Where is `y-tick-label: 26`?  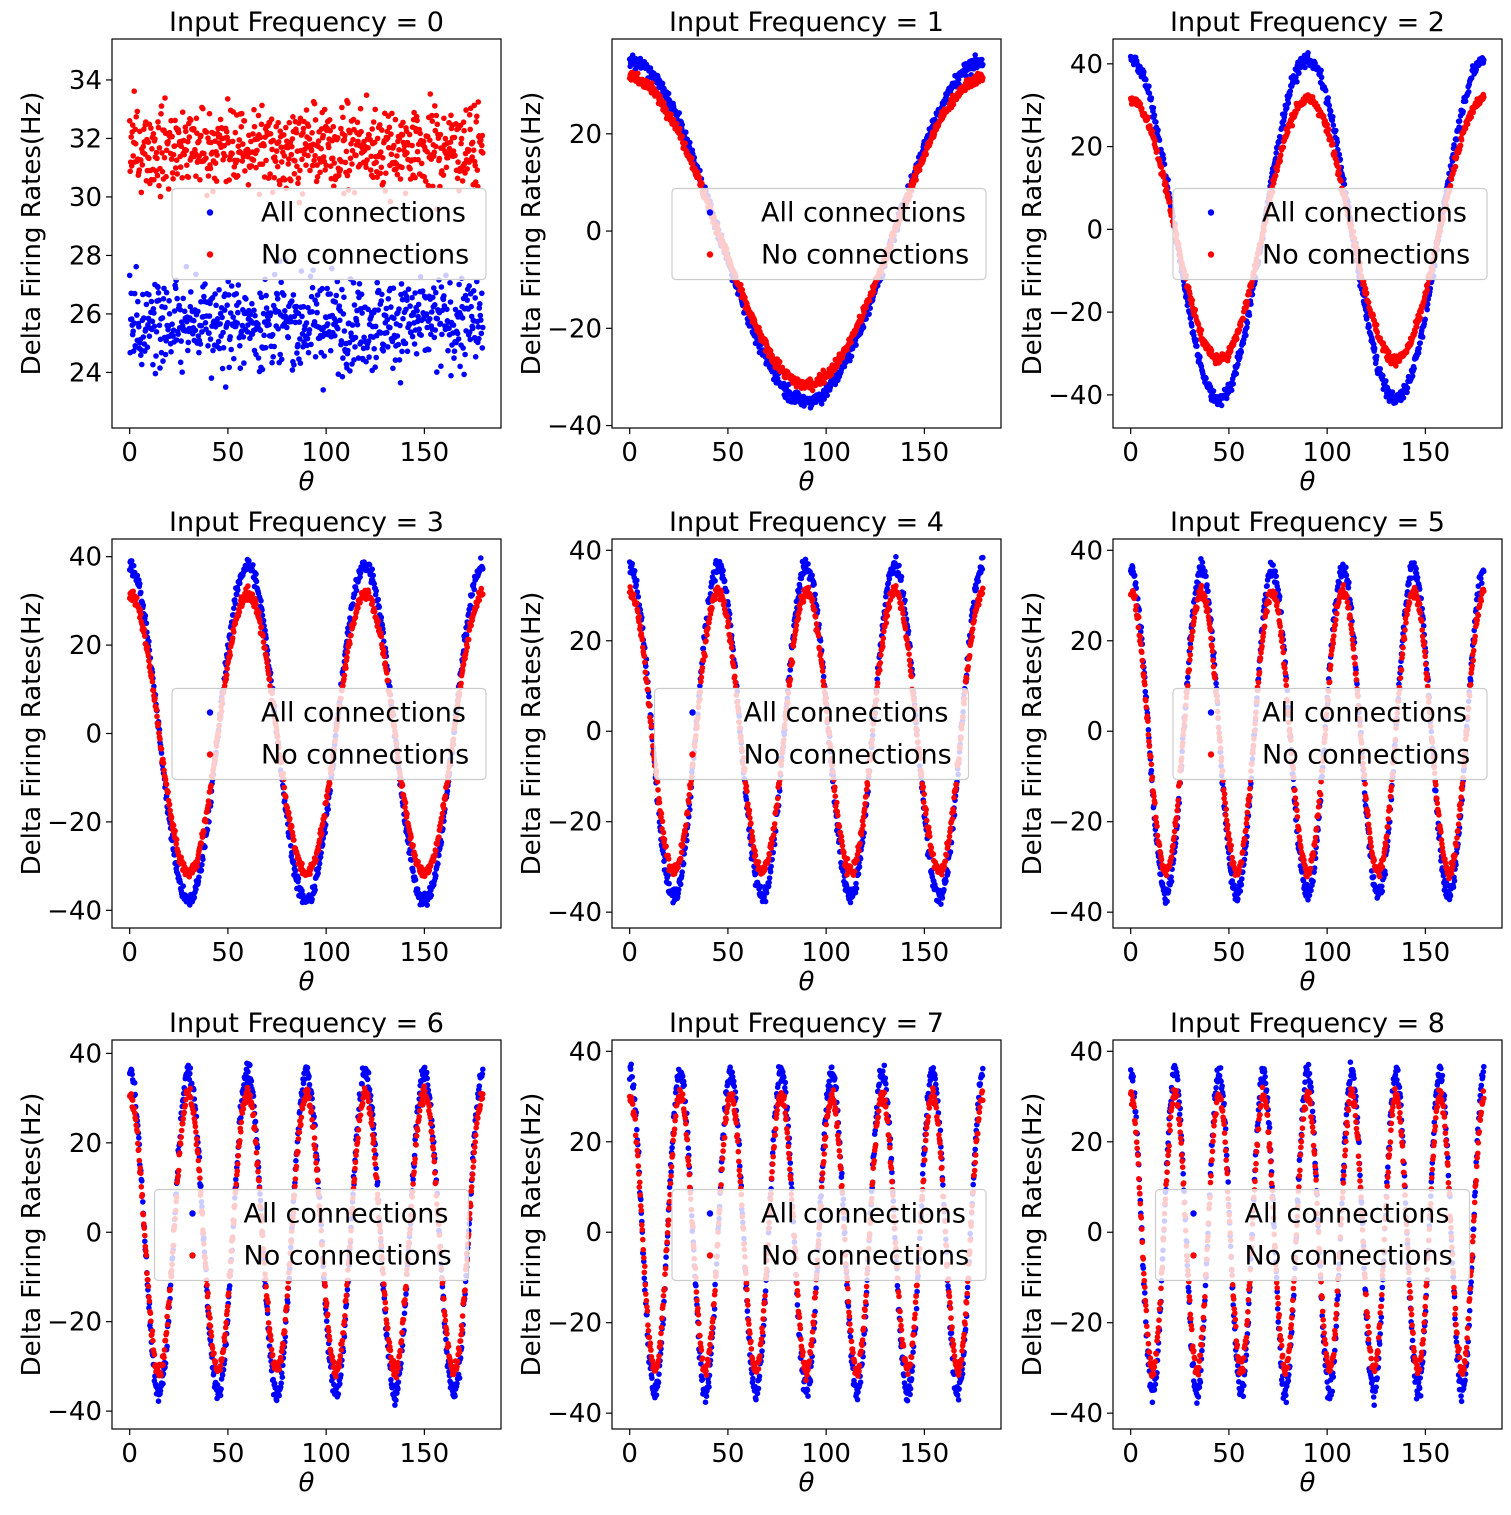
y-tick-label: 26 is located at coordinates (85, 315).